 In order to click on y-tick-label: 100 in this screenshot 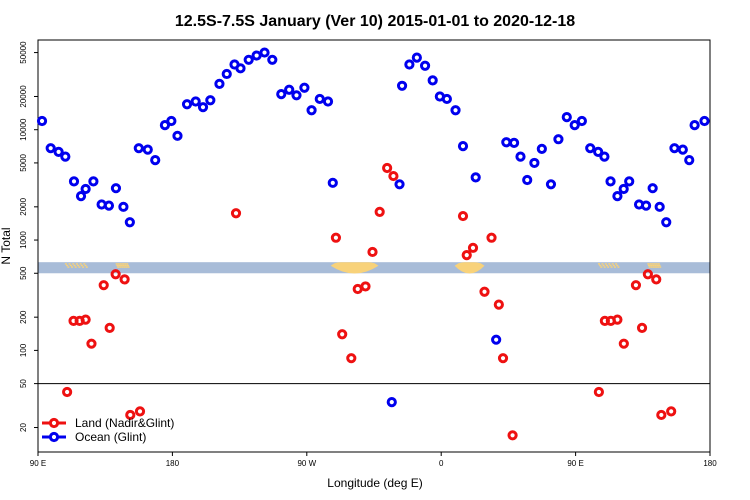, I will do `click(23, 350)`.